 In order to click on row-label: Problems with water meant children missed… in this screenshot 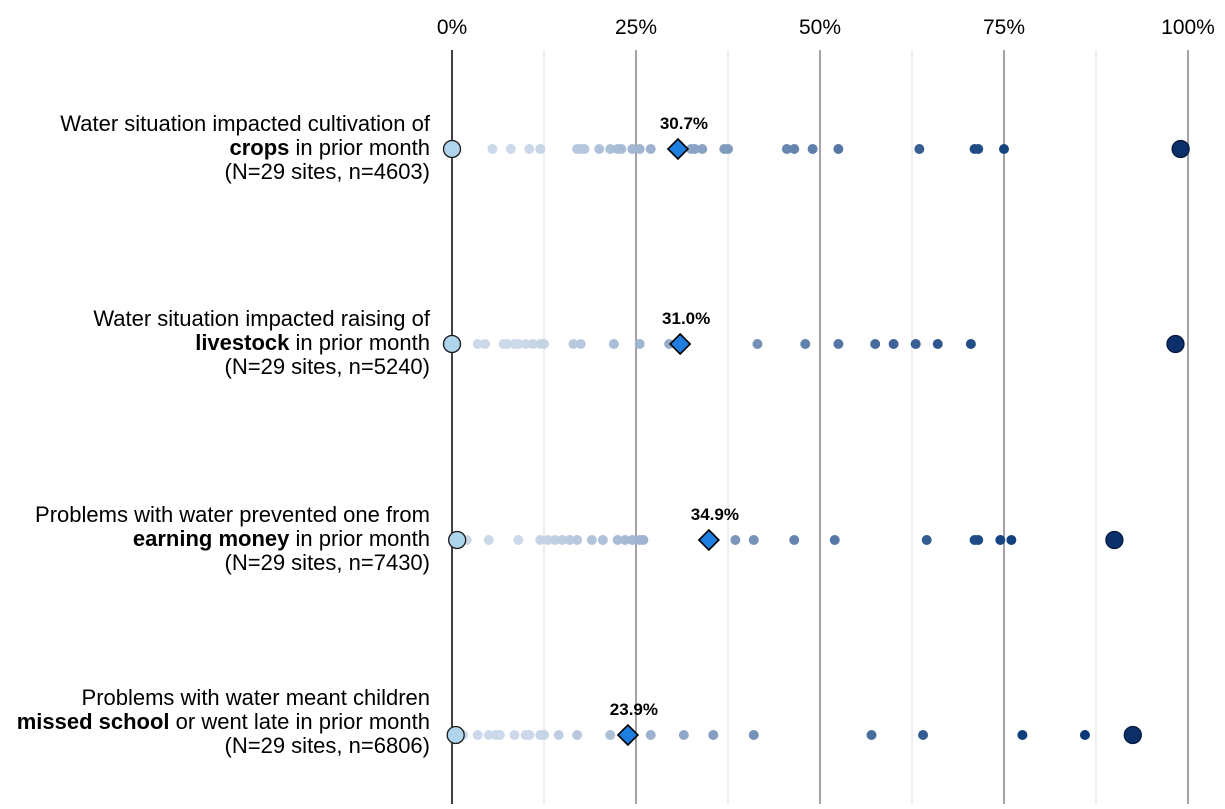, I will do `click(215, 722)`.